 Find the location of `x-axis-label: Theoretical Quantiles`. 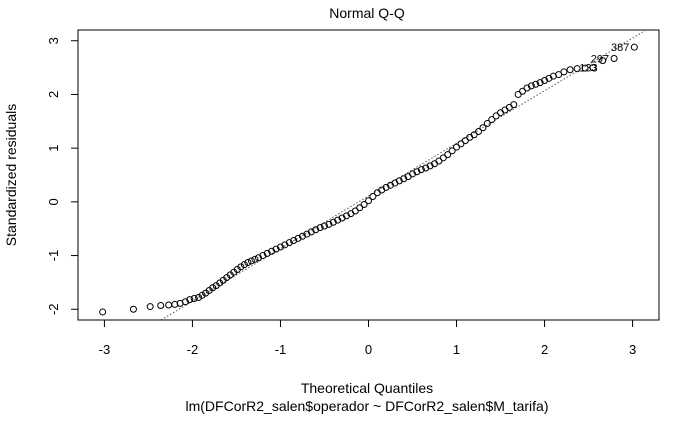

x-axis-label: Theoretical Quantiles is located at coordinates (367, 388).